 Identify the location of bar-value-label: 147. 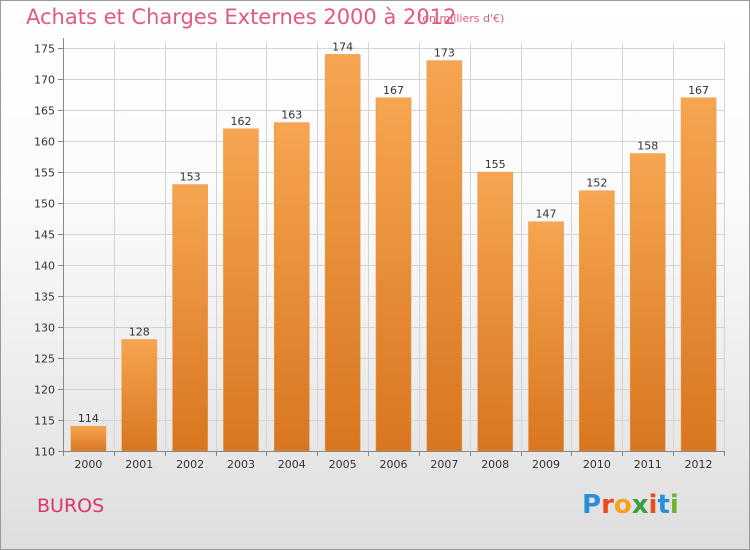
(546, 214).